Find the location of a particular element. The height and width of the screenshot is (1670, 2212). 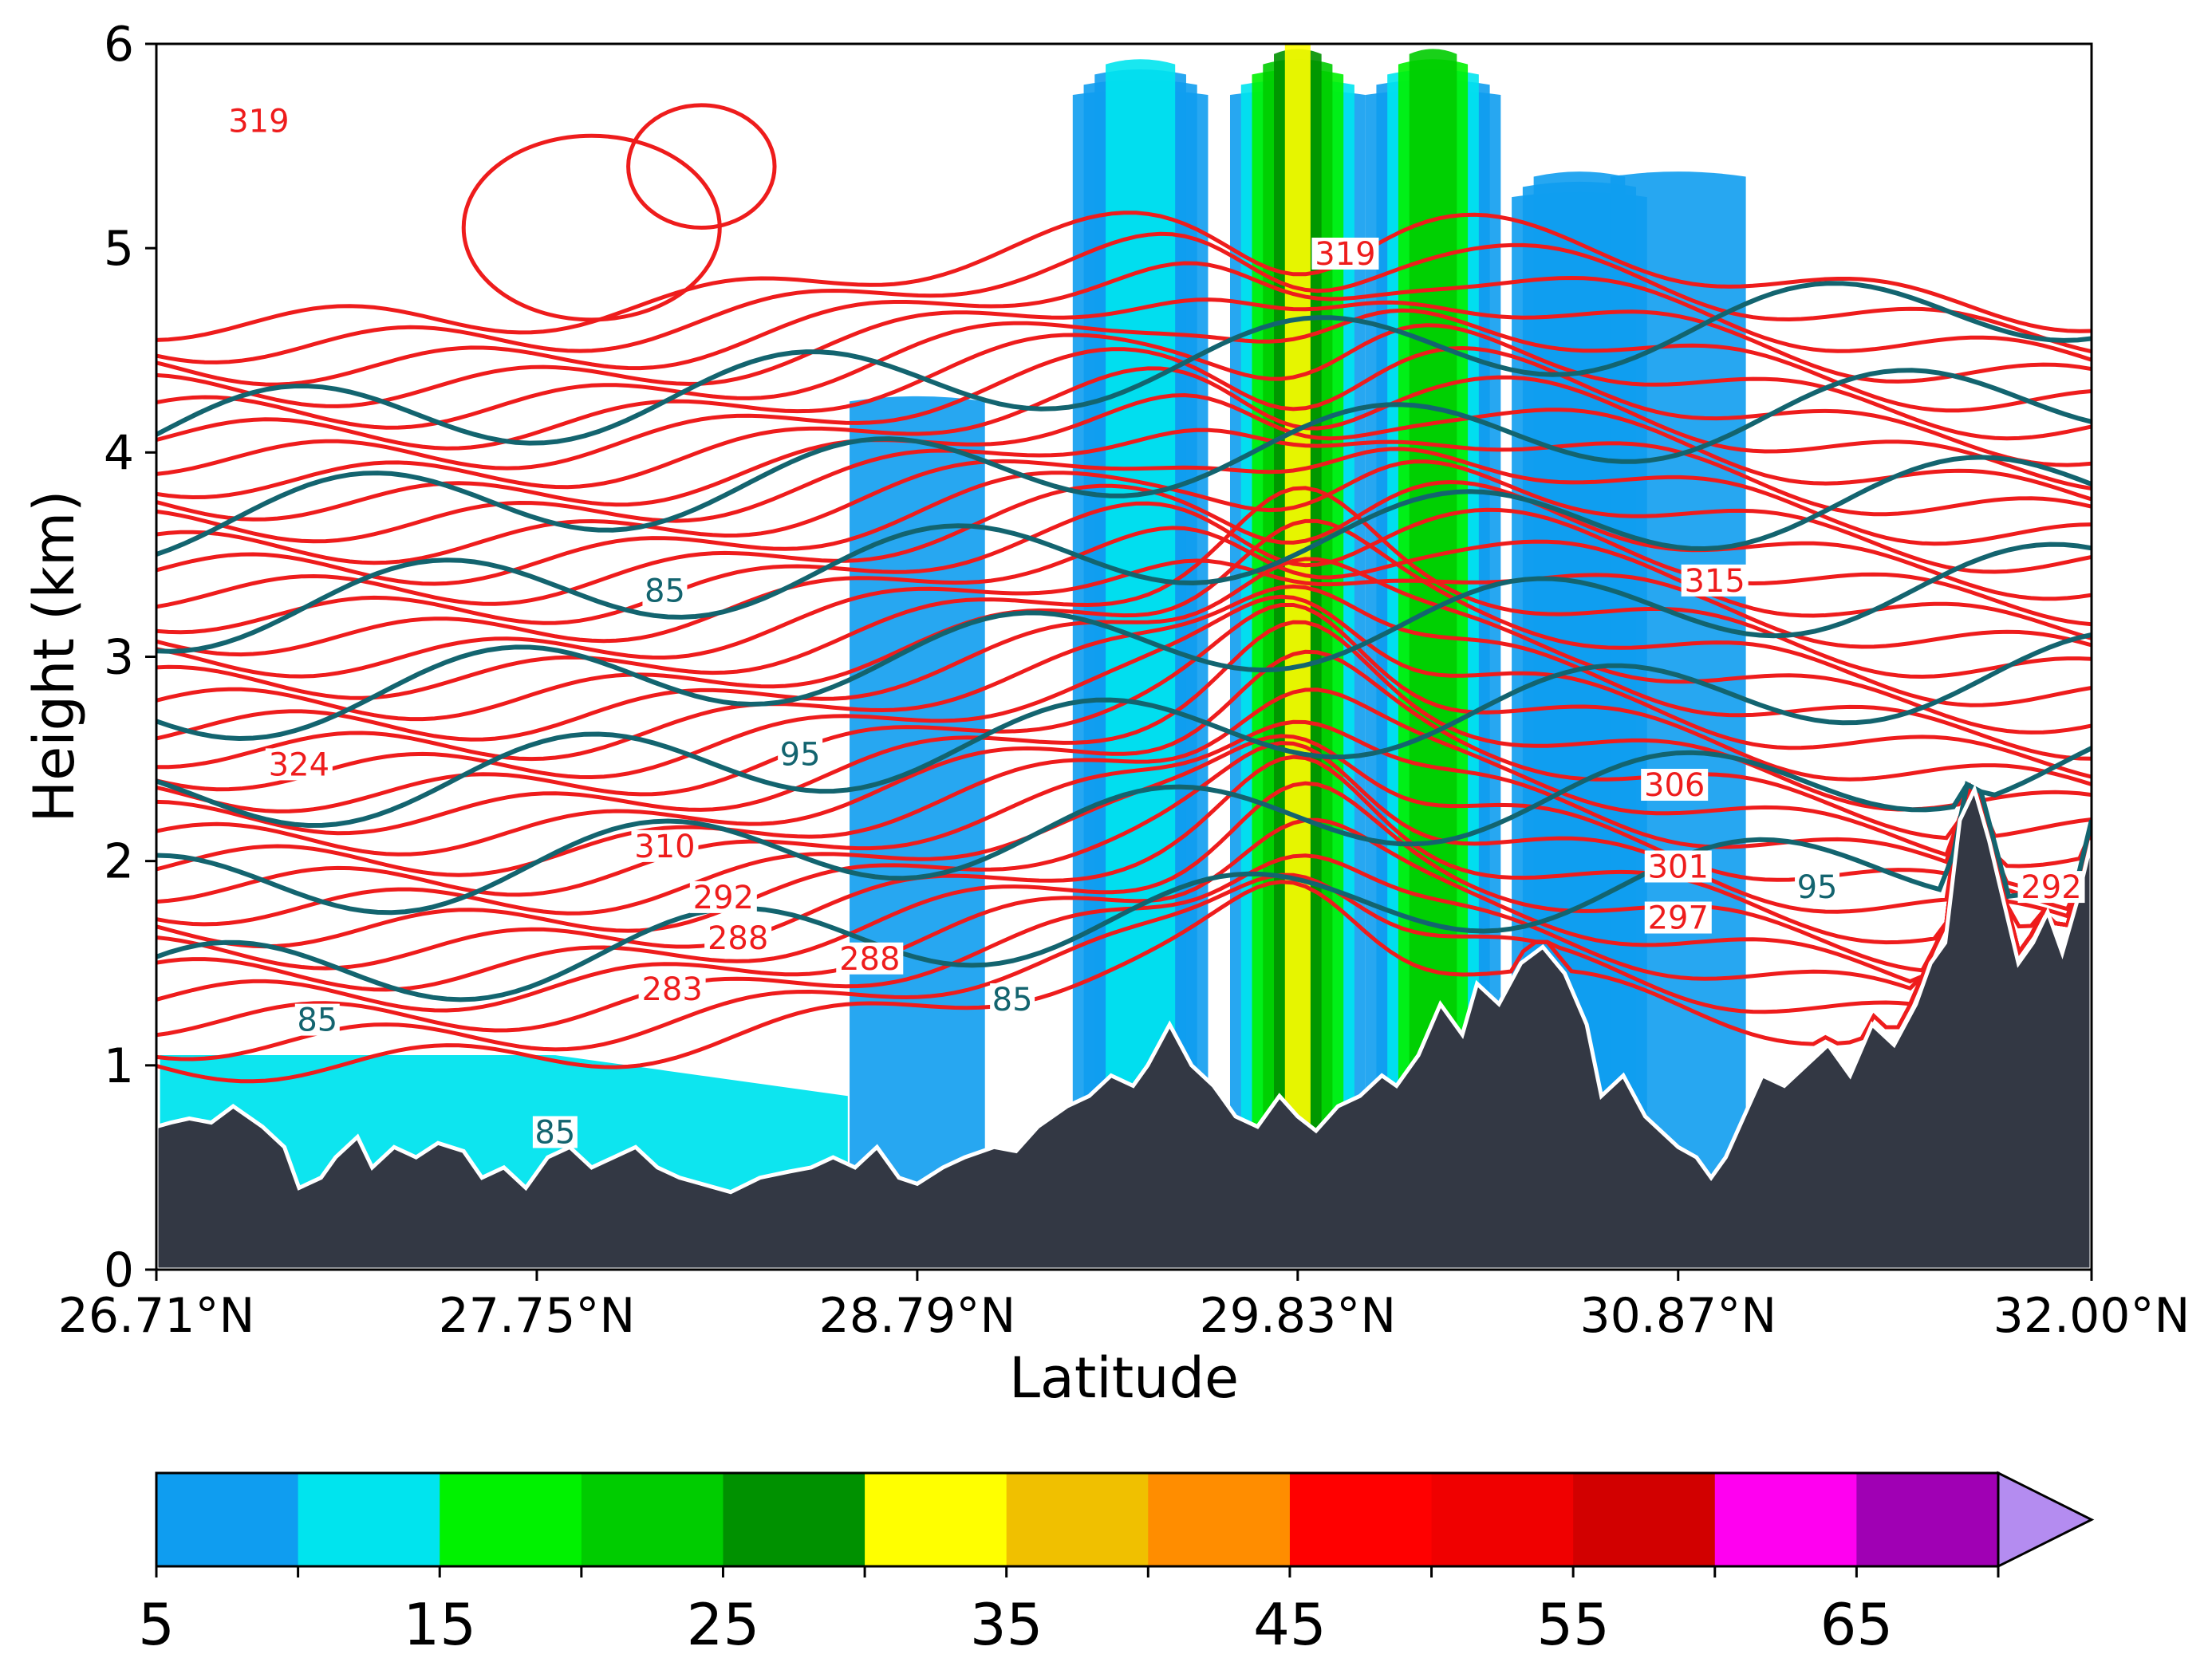

theta-label-text: 306 is located at coordinates (1675, 785).